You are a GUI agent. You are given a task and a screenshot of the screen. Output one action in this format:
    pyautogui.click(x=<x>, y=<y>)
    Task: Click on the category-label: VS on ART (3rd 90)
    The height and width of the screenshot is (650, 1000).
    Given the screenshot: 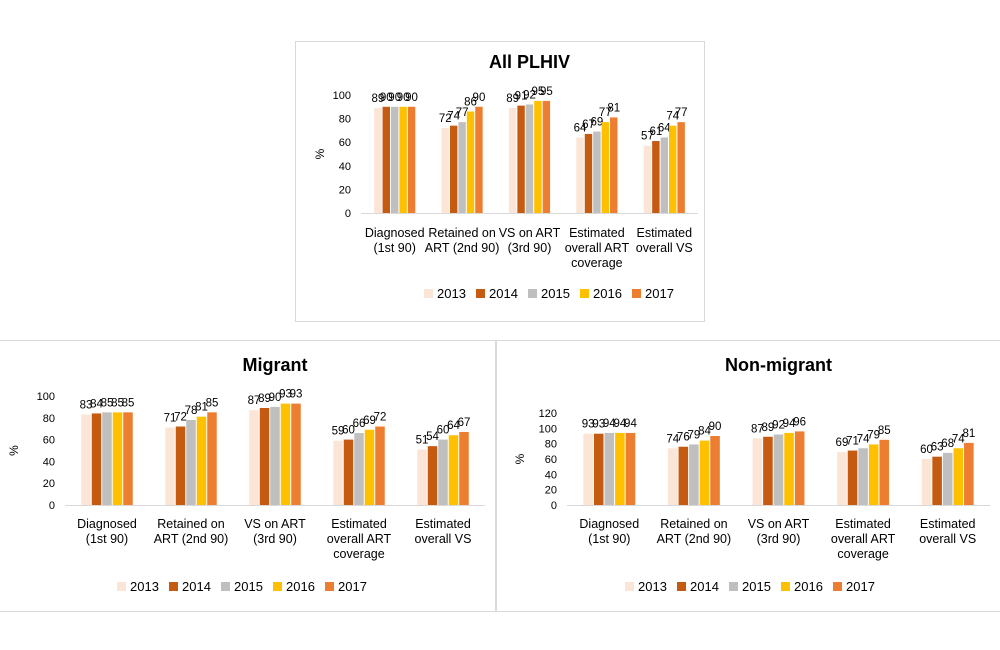 What is the action you would take?
    pyautogui.click(x=530, y=240)
    